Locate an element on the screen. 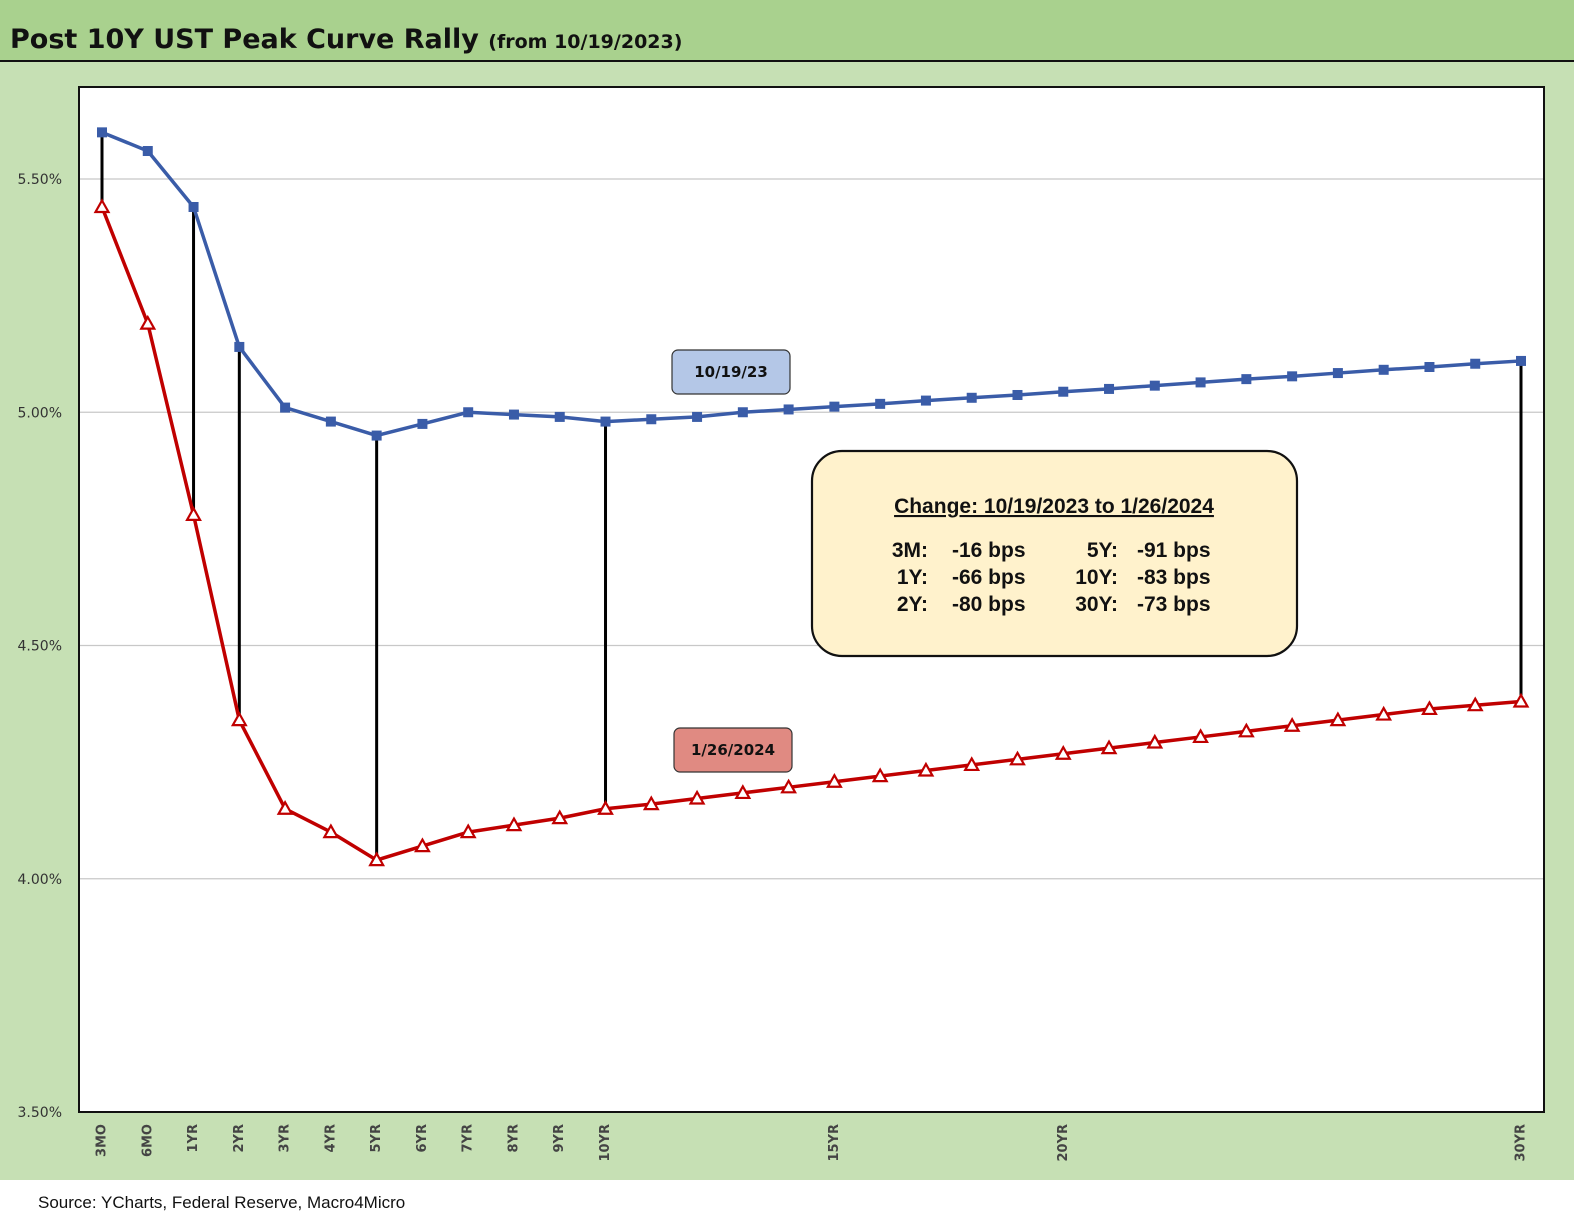 The height and width of the screenshot is (1230, 1574). y-tick-label: 4.50% is located at coordinates (40, 647).